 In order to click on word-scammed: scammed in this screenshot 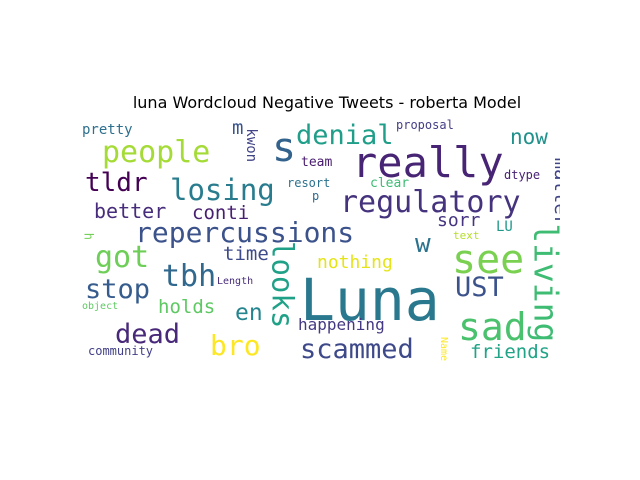, I will do `click(357, 349)`.